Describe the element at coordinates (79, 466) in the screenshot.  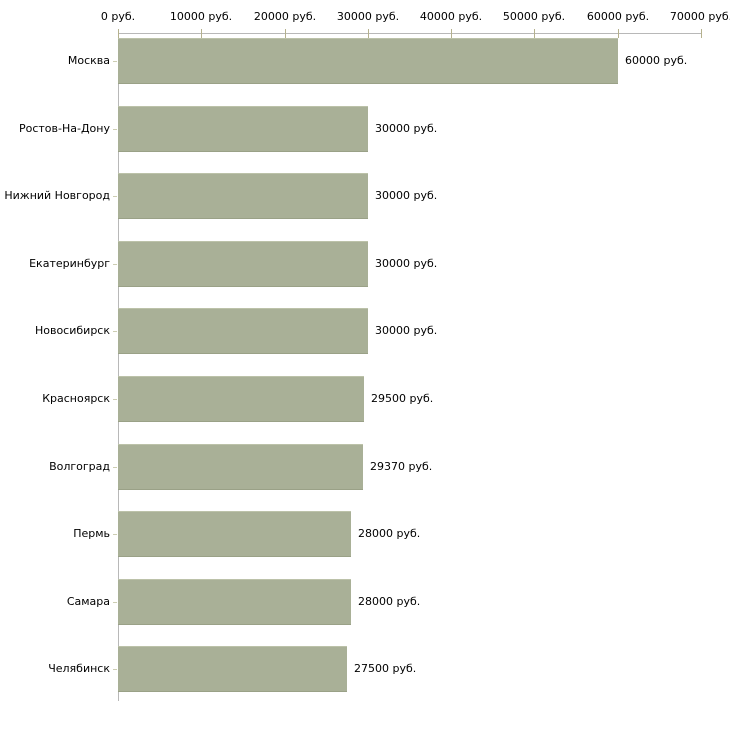
I see `category-label: Волгоград` at that location.